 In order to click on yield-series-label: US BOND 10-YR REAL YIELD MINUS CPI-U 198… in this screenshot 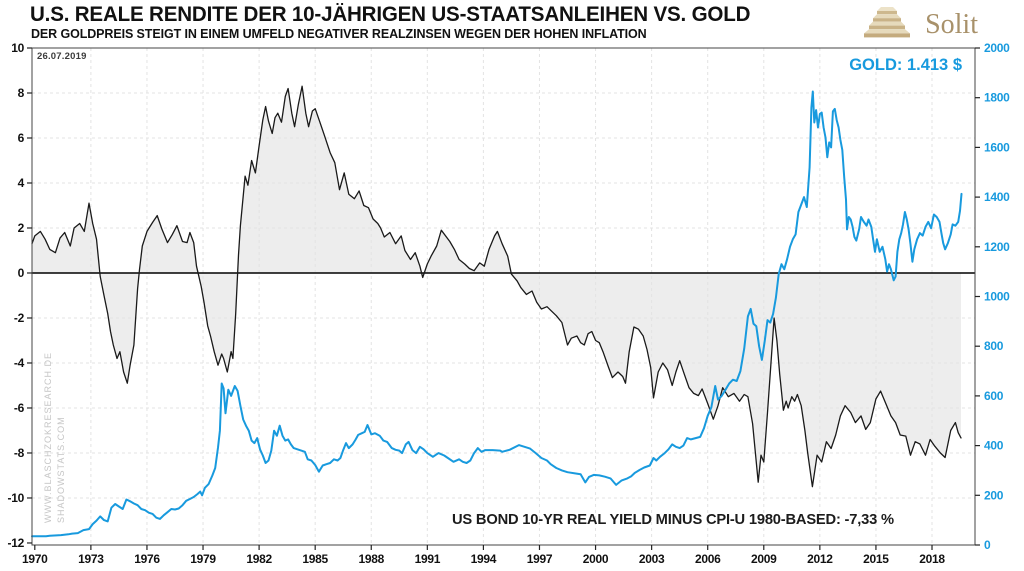, I will do `click(673, 519)`.